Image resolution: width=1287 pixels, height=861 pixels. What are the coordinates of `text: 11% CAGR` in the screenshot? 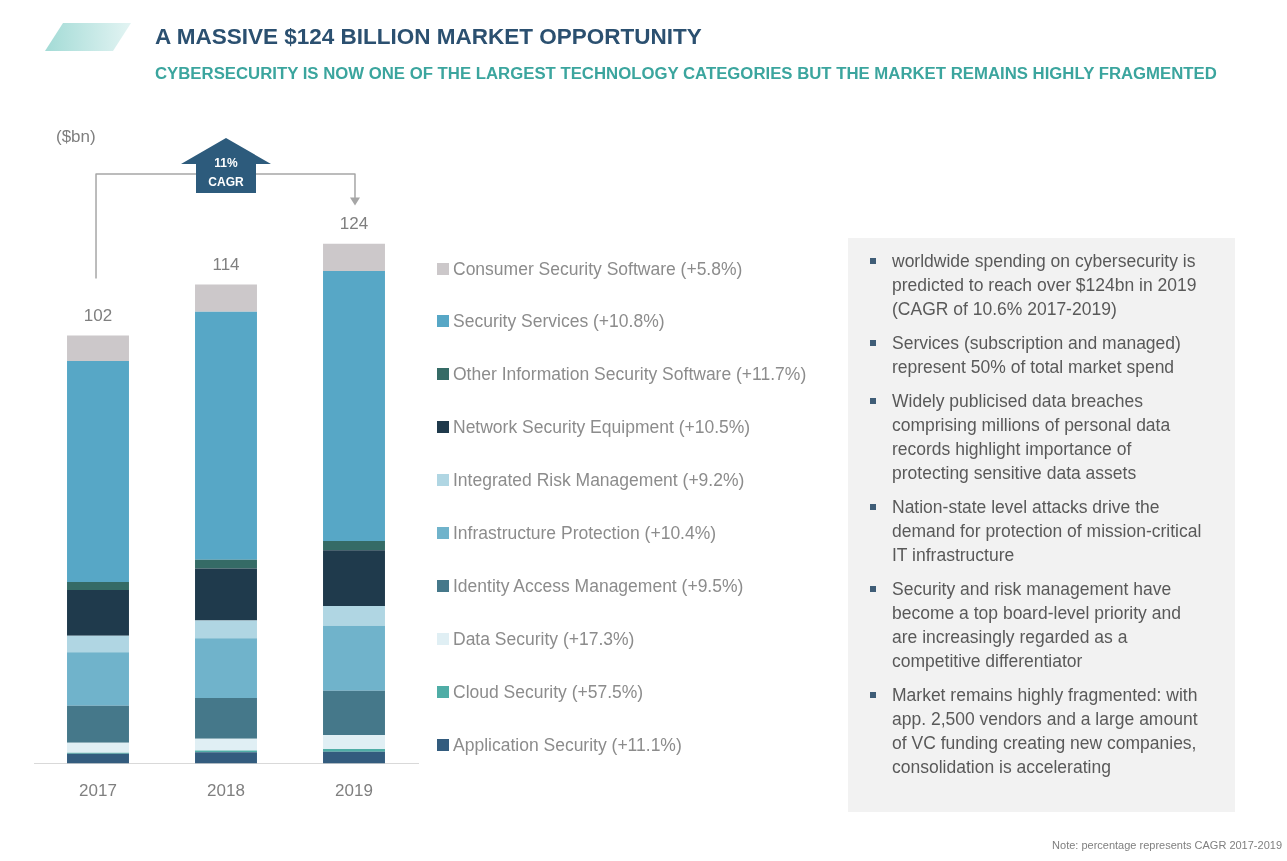 It's located at (226, 173).